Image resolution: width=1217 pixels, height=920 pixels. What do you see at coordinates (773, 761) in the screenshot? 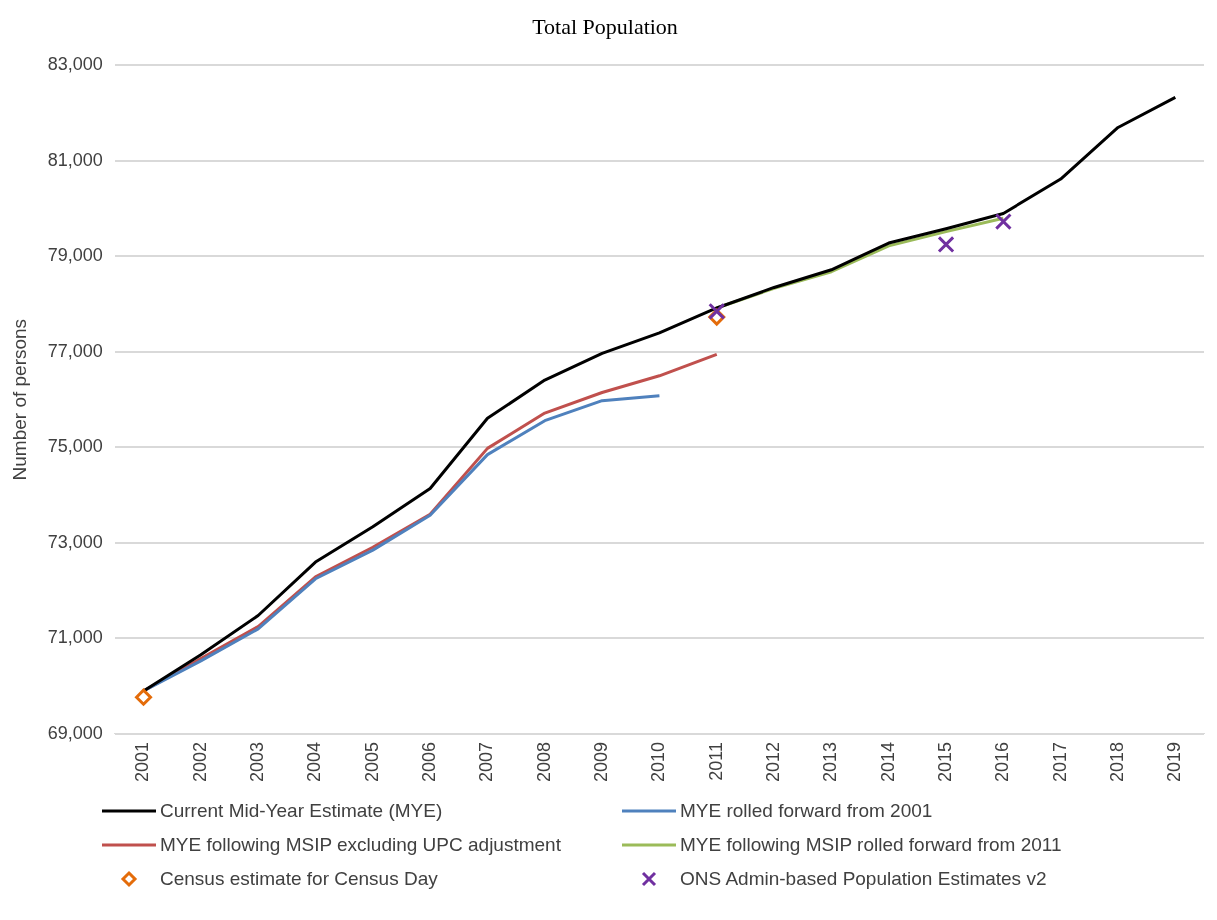
I see `x-tick-label: 2012` at bounding box center [773, 761].